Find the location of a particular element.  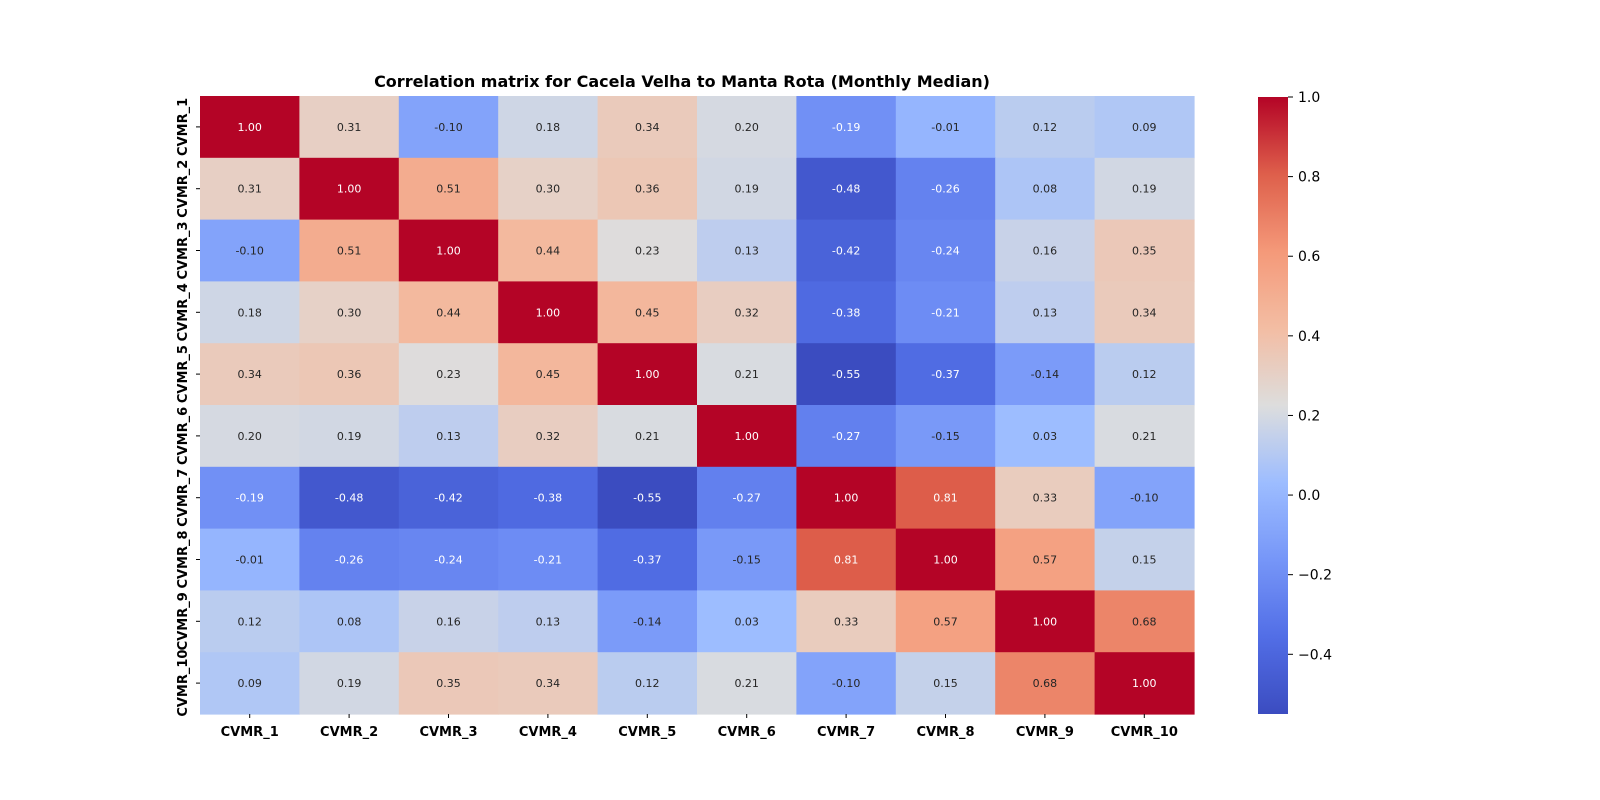

x-tick-label: CVMR_4 is located at coordinates (548, 732).